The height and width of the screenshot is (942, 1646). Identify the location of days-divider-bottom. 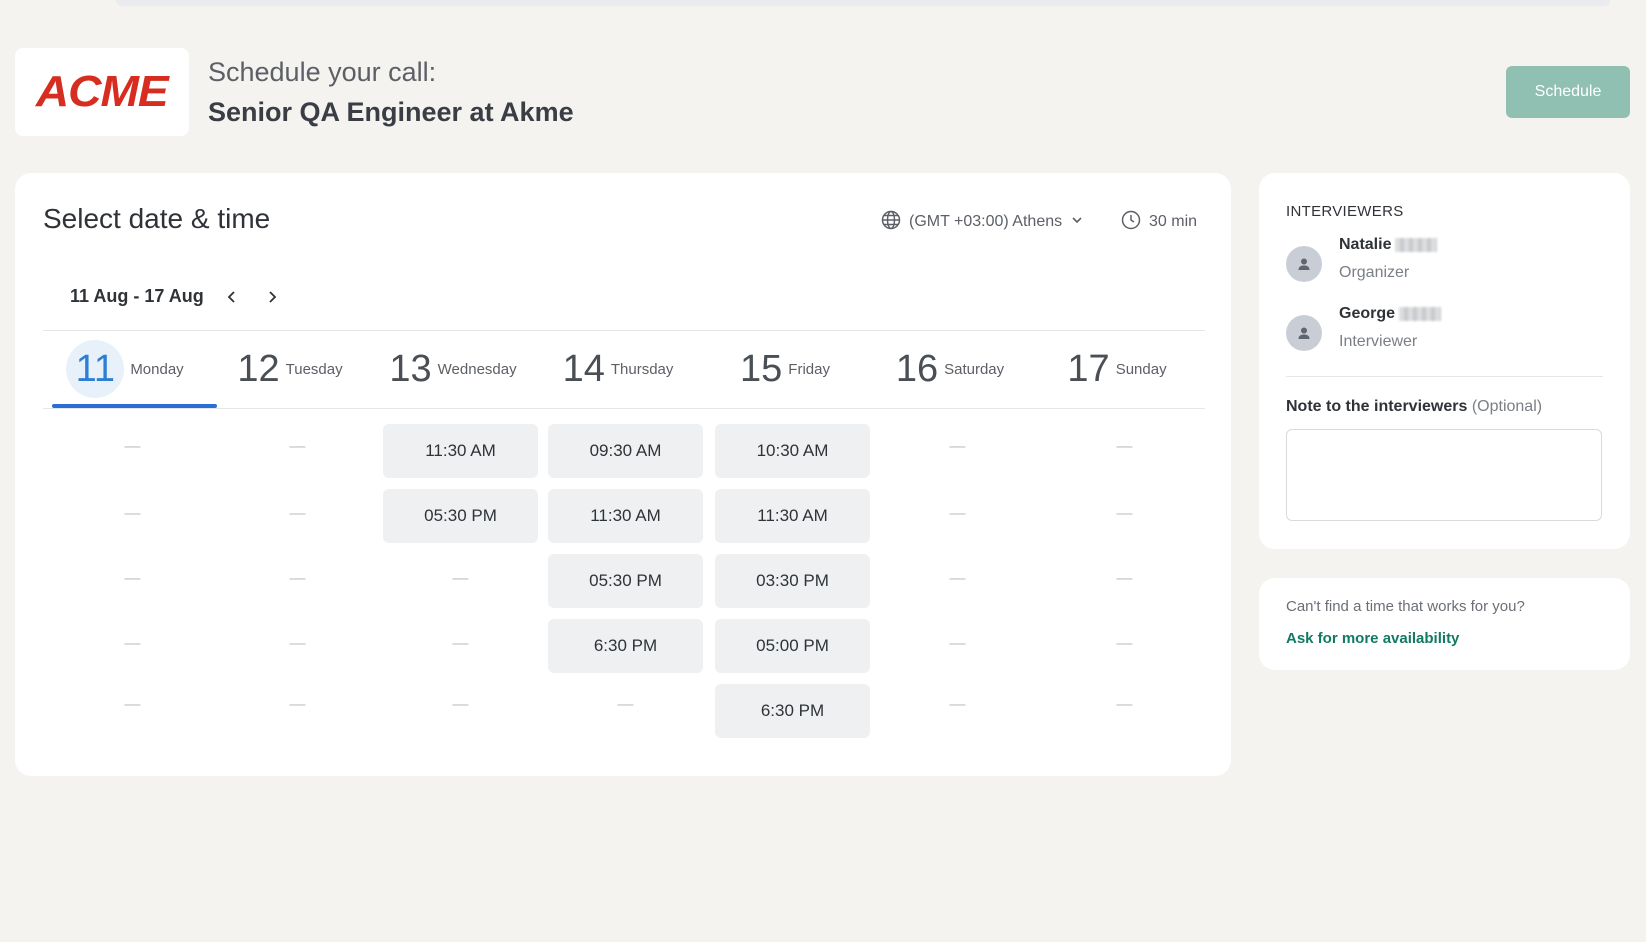
(624, 408).